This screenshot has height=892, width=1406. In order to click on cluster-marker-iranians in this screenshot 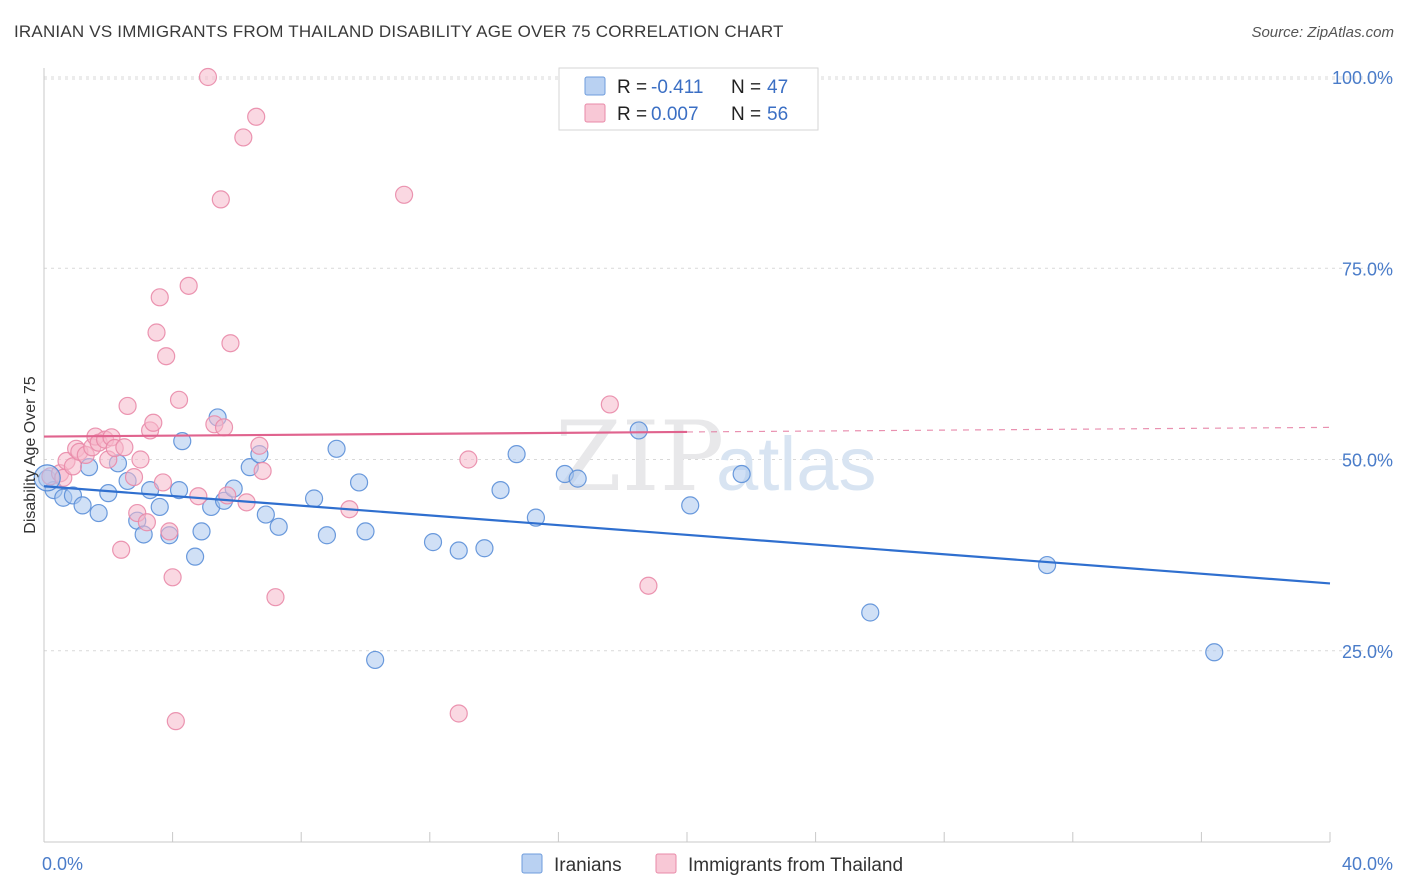, I will do `click(47, 478)`.